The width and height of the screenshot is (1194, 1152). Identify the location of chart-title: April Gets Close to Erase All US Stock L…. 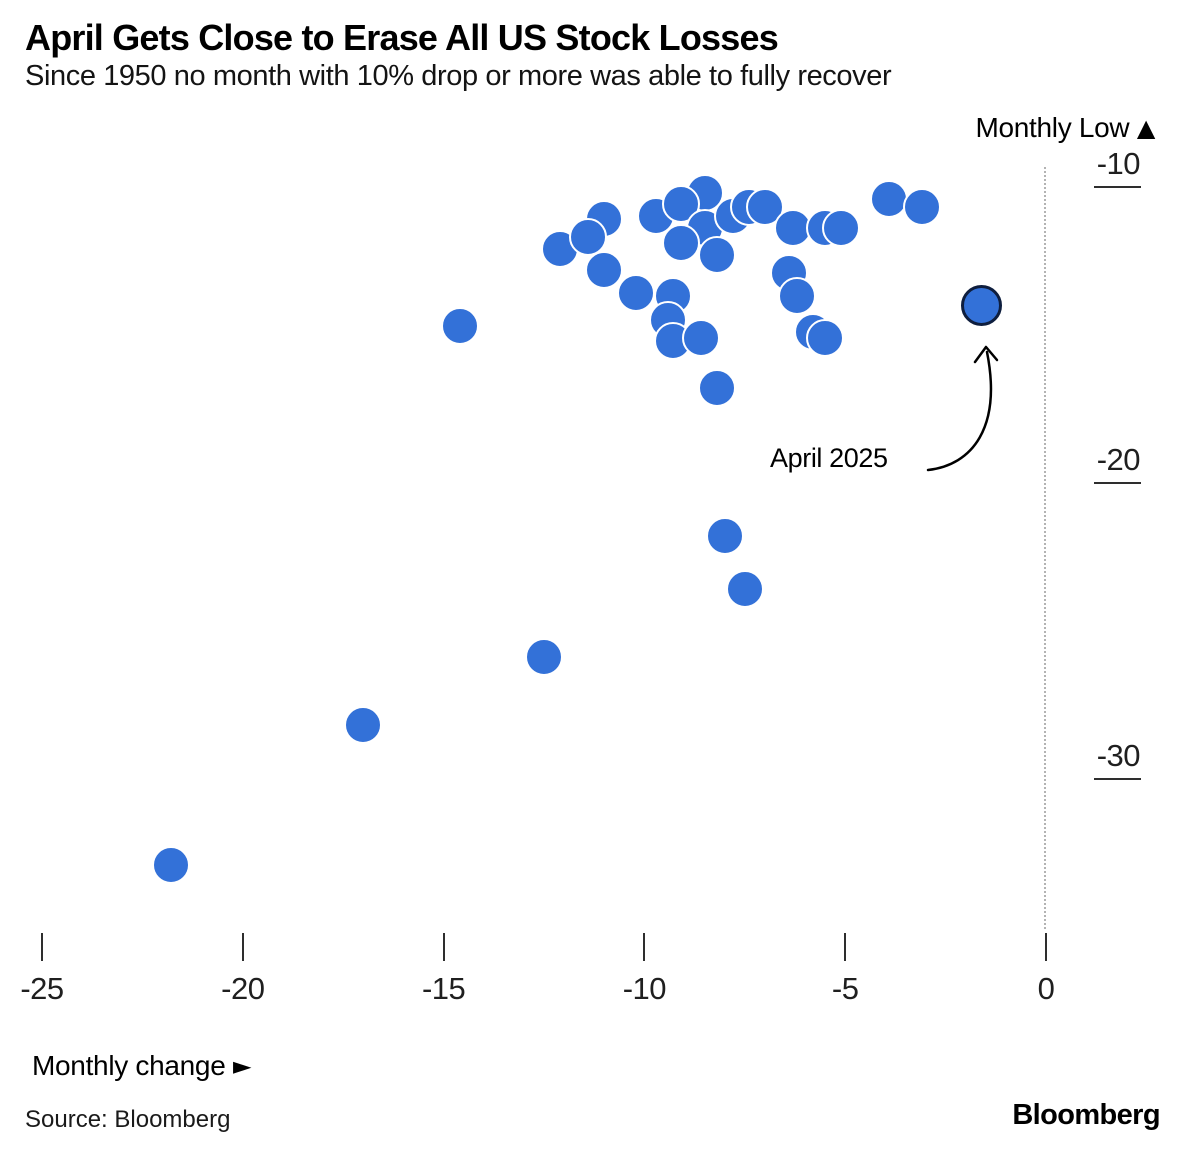
(402, 37).